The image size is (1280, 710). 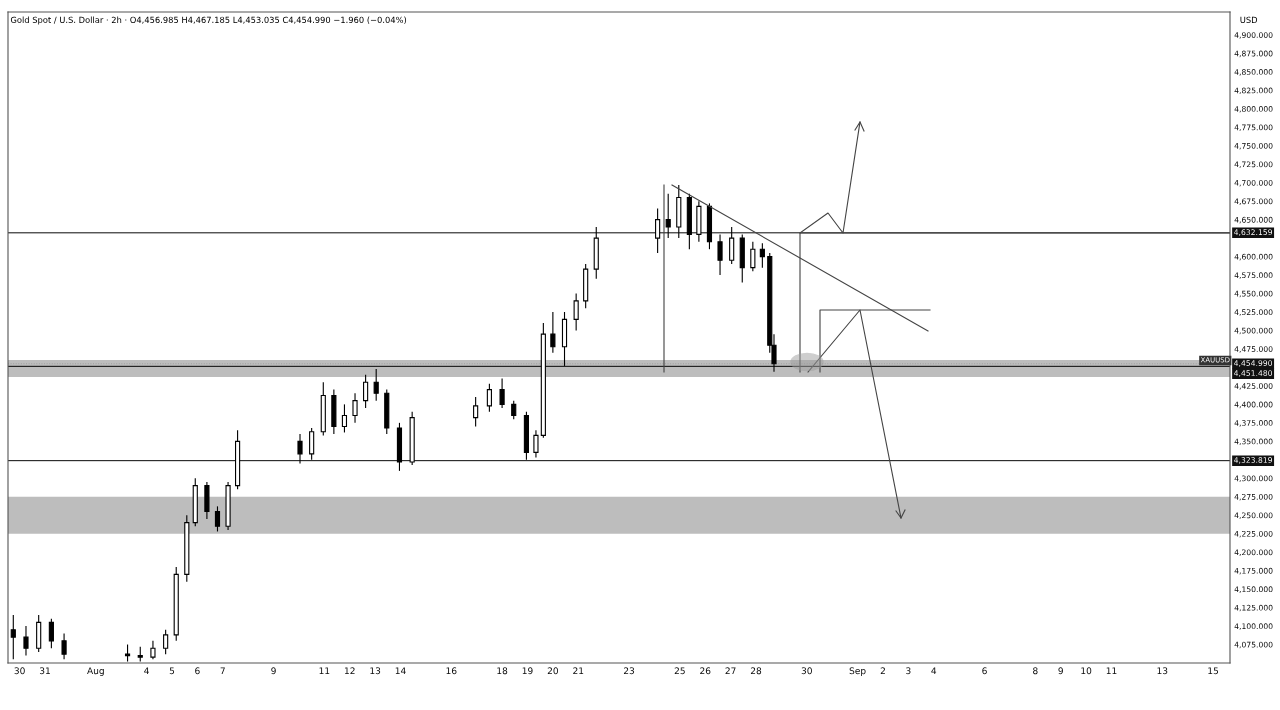 I want to click on text: Gold Spot / U.S. Dollar · 2h · O4,456.985 H4,467.185 L4,453.035 C4,454.990 −1.960 (−0.04%), so click(x=208, y=20).